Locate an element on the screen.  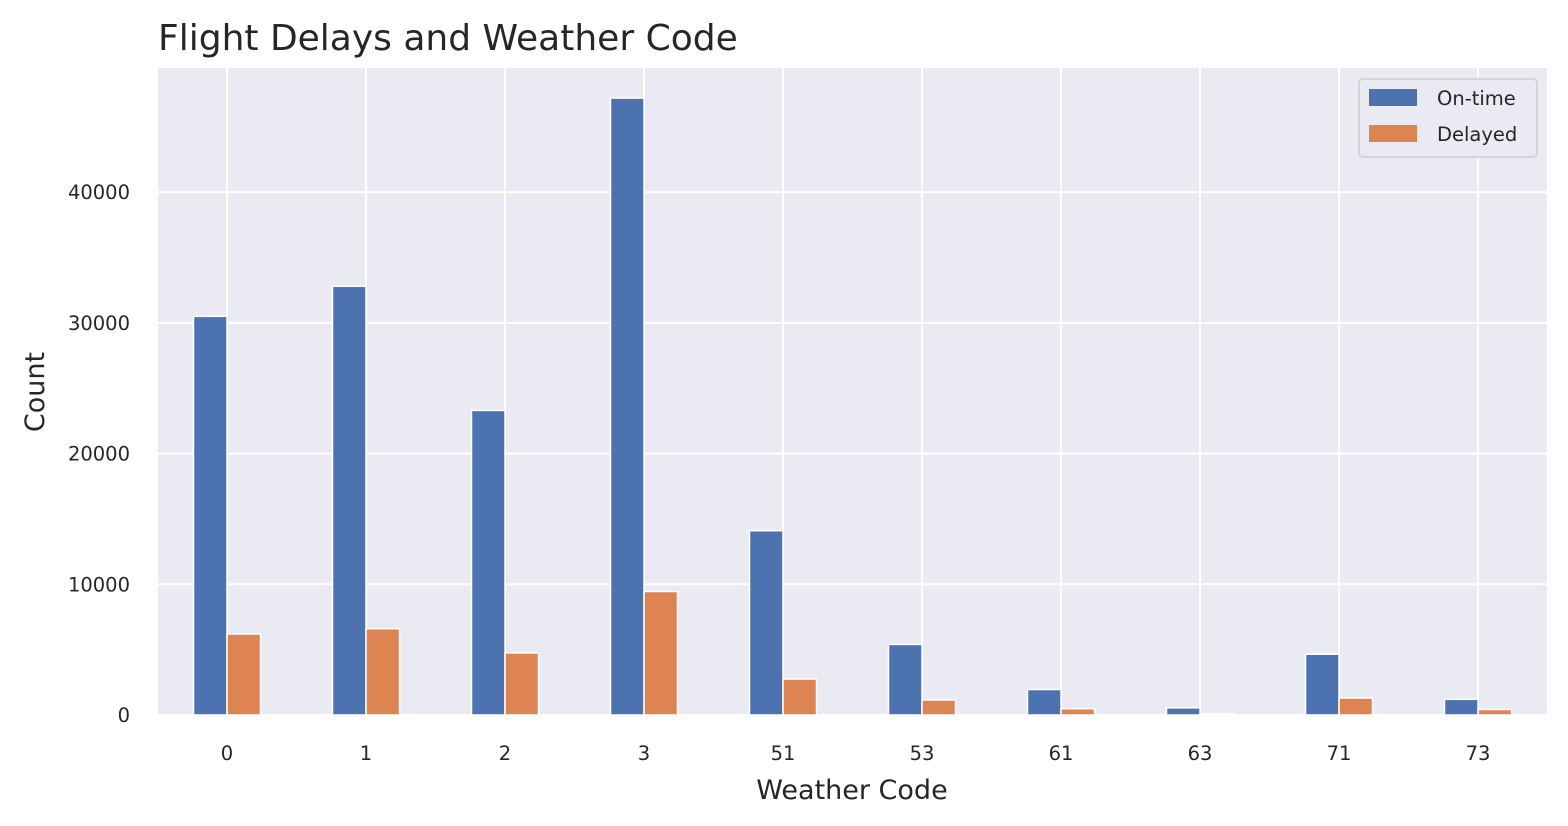
y-axis-label: Count is located at coordinates (35, 392).